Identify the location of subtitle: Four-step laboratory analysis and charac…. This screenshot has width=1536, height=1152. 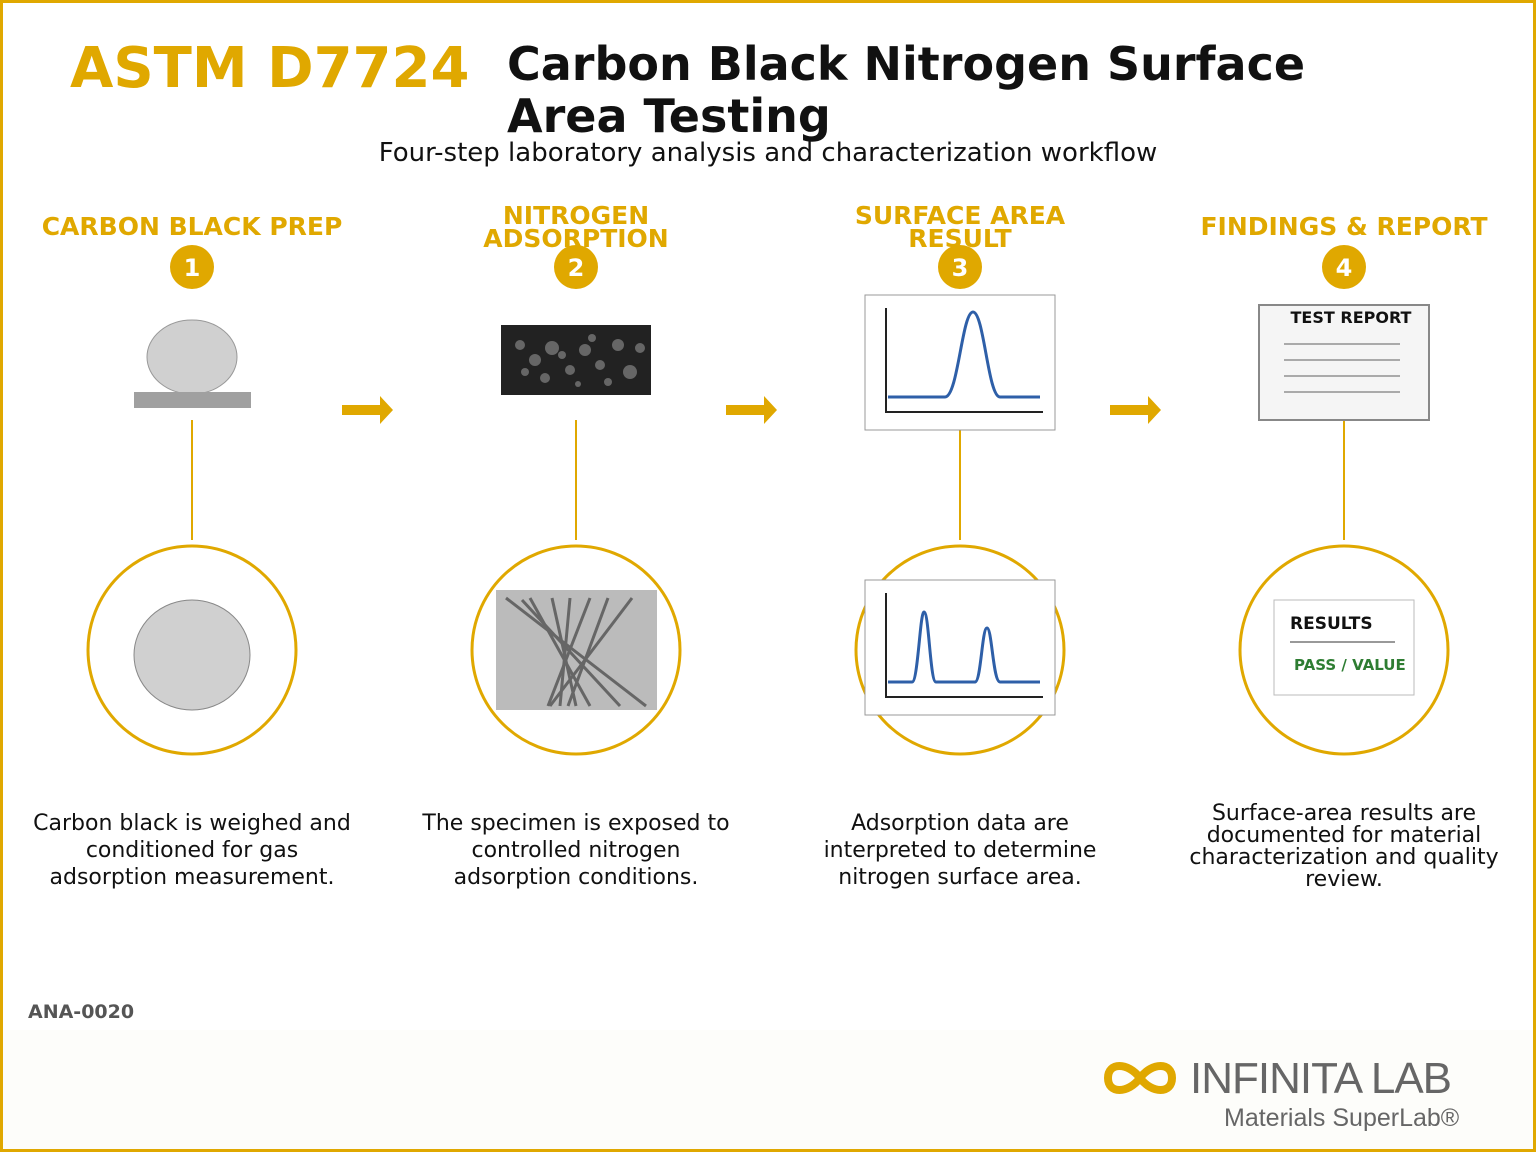
(768, 153).